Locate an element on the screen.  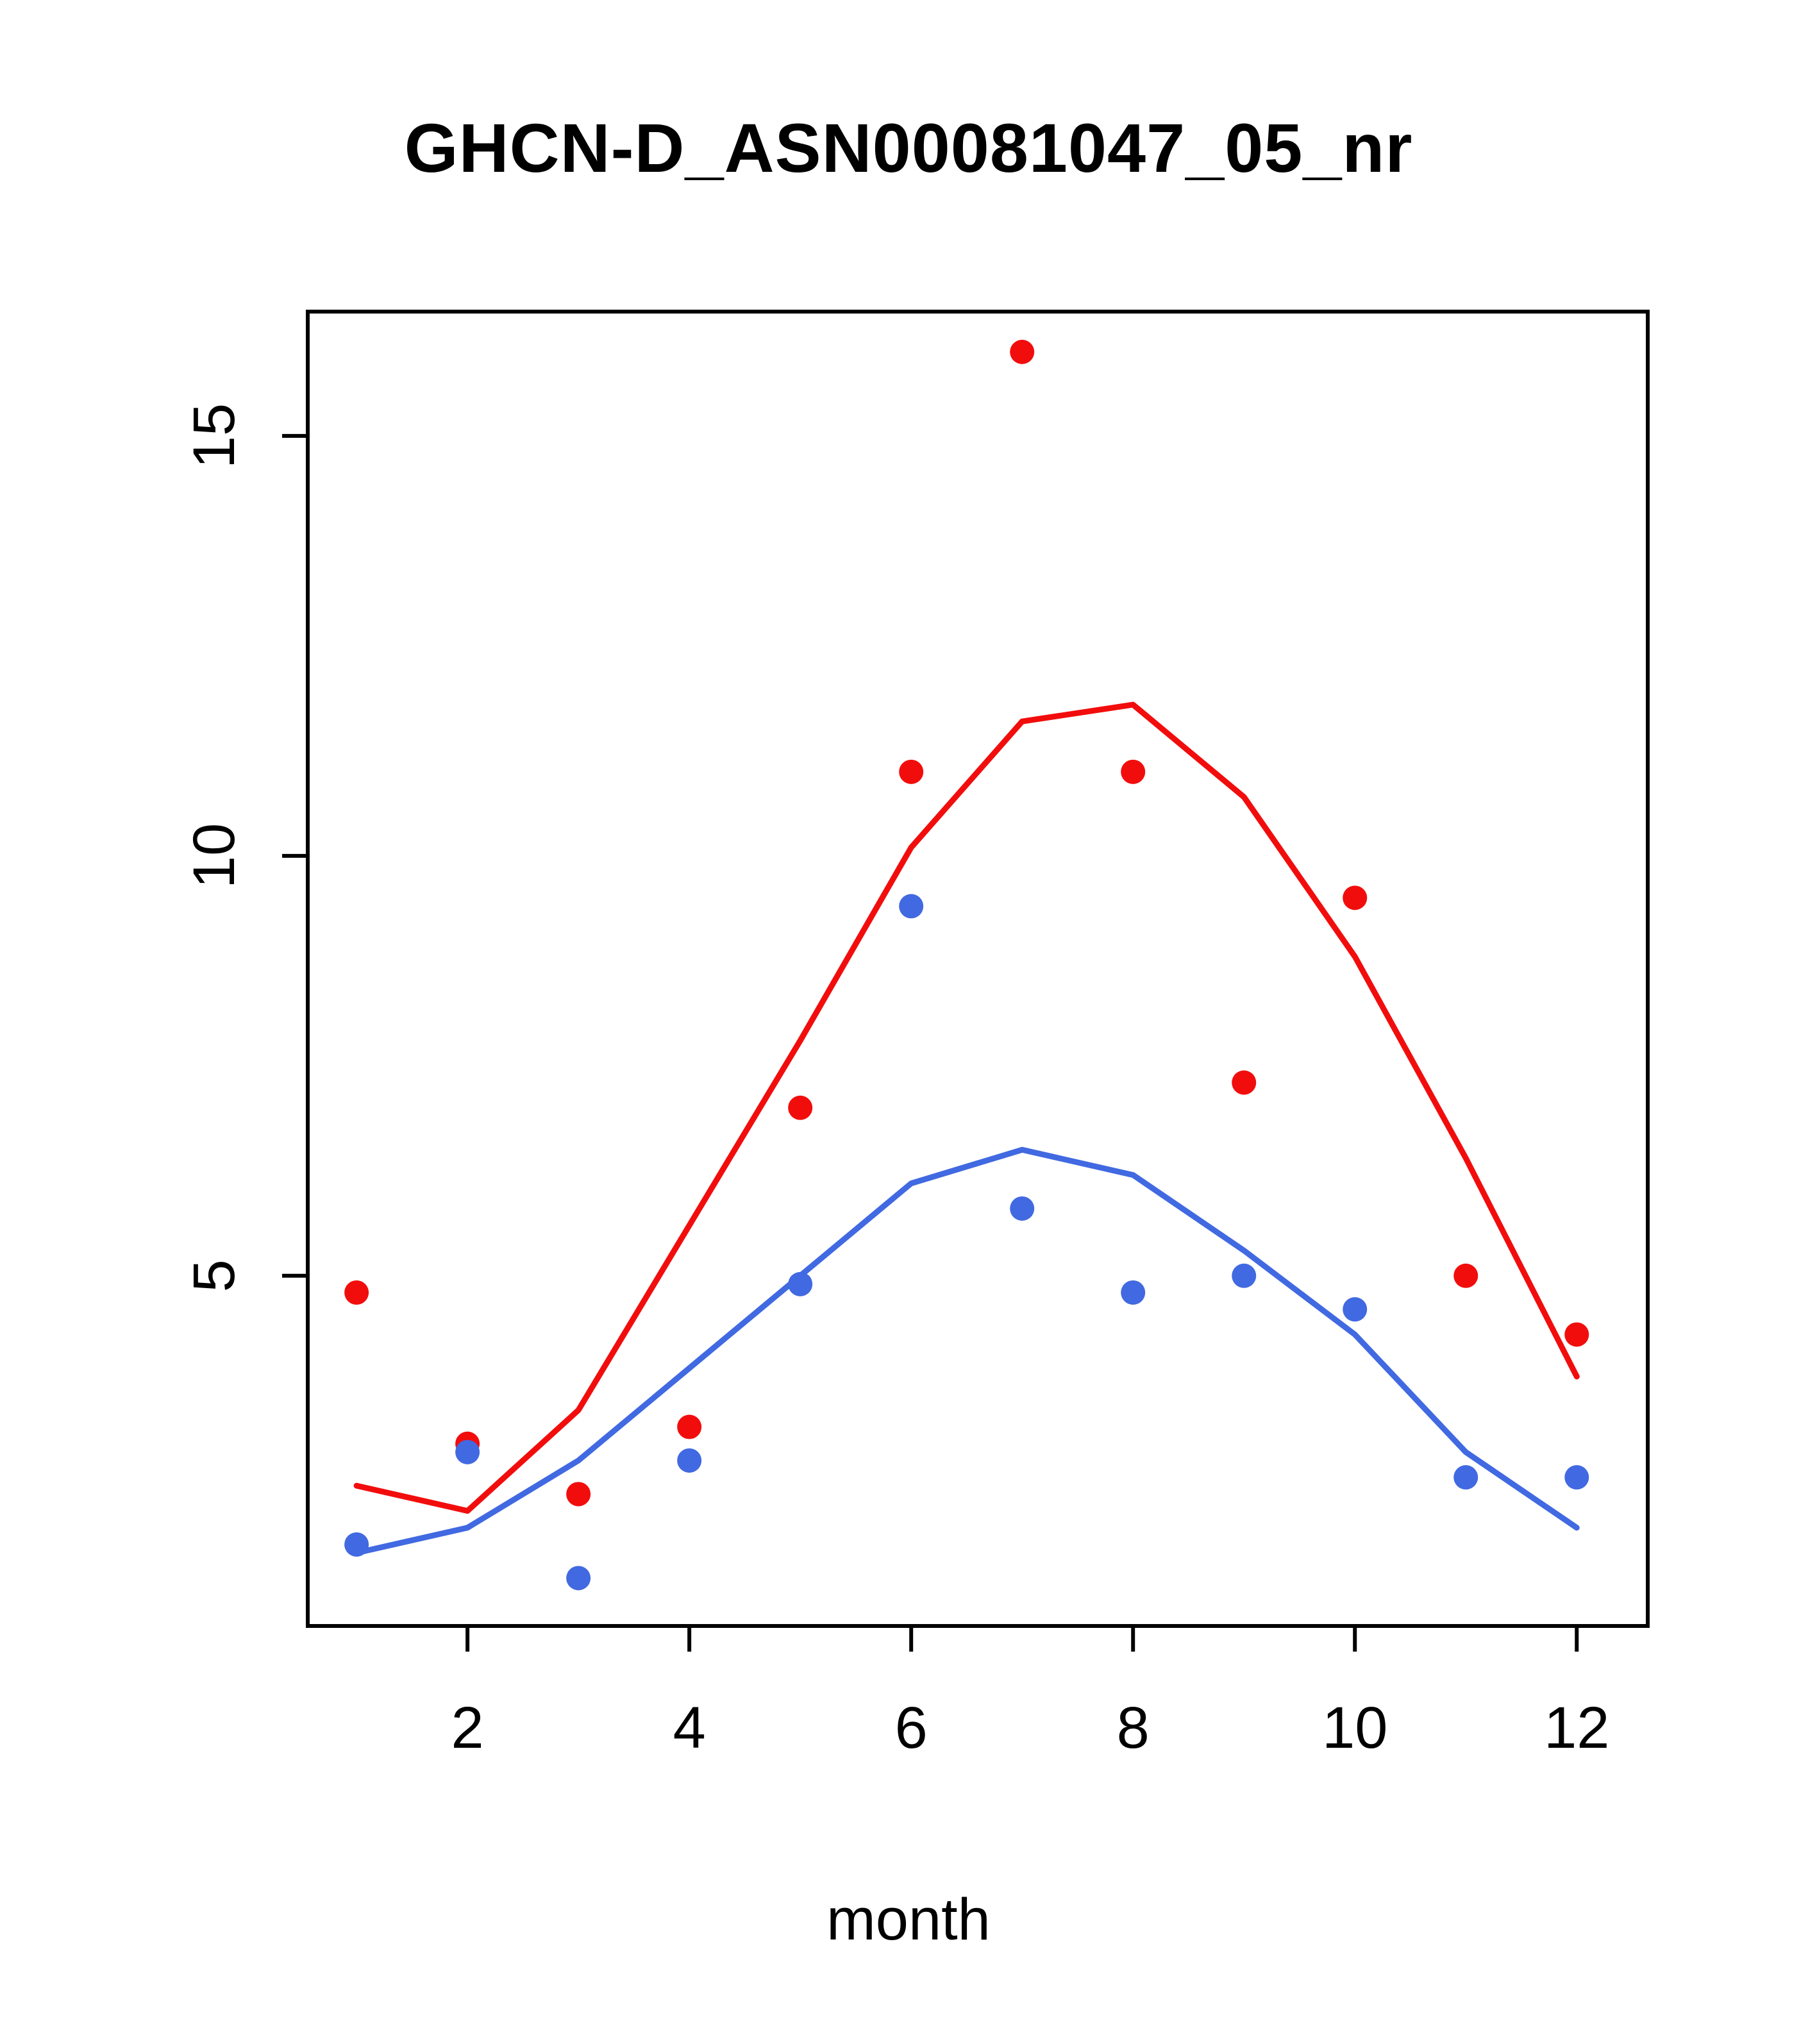
y-tick-label: 10 is located at coordinates (214, 856).